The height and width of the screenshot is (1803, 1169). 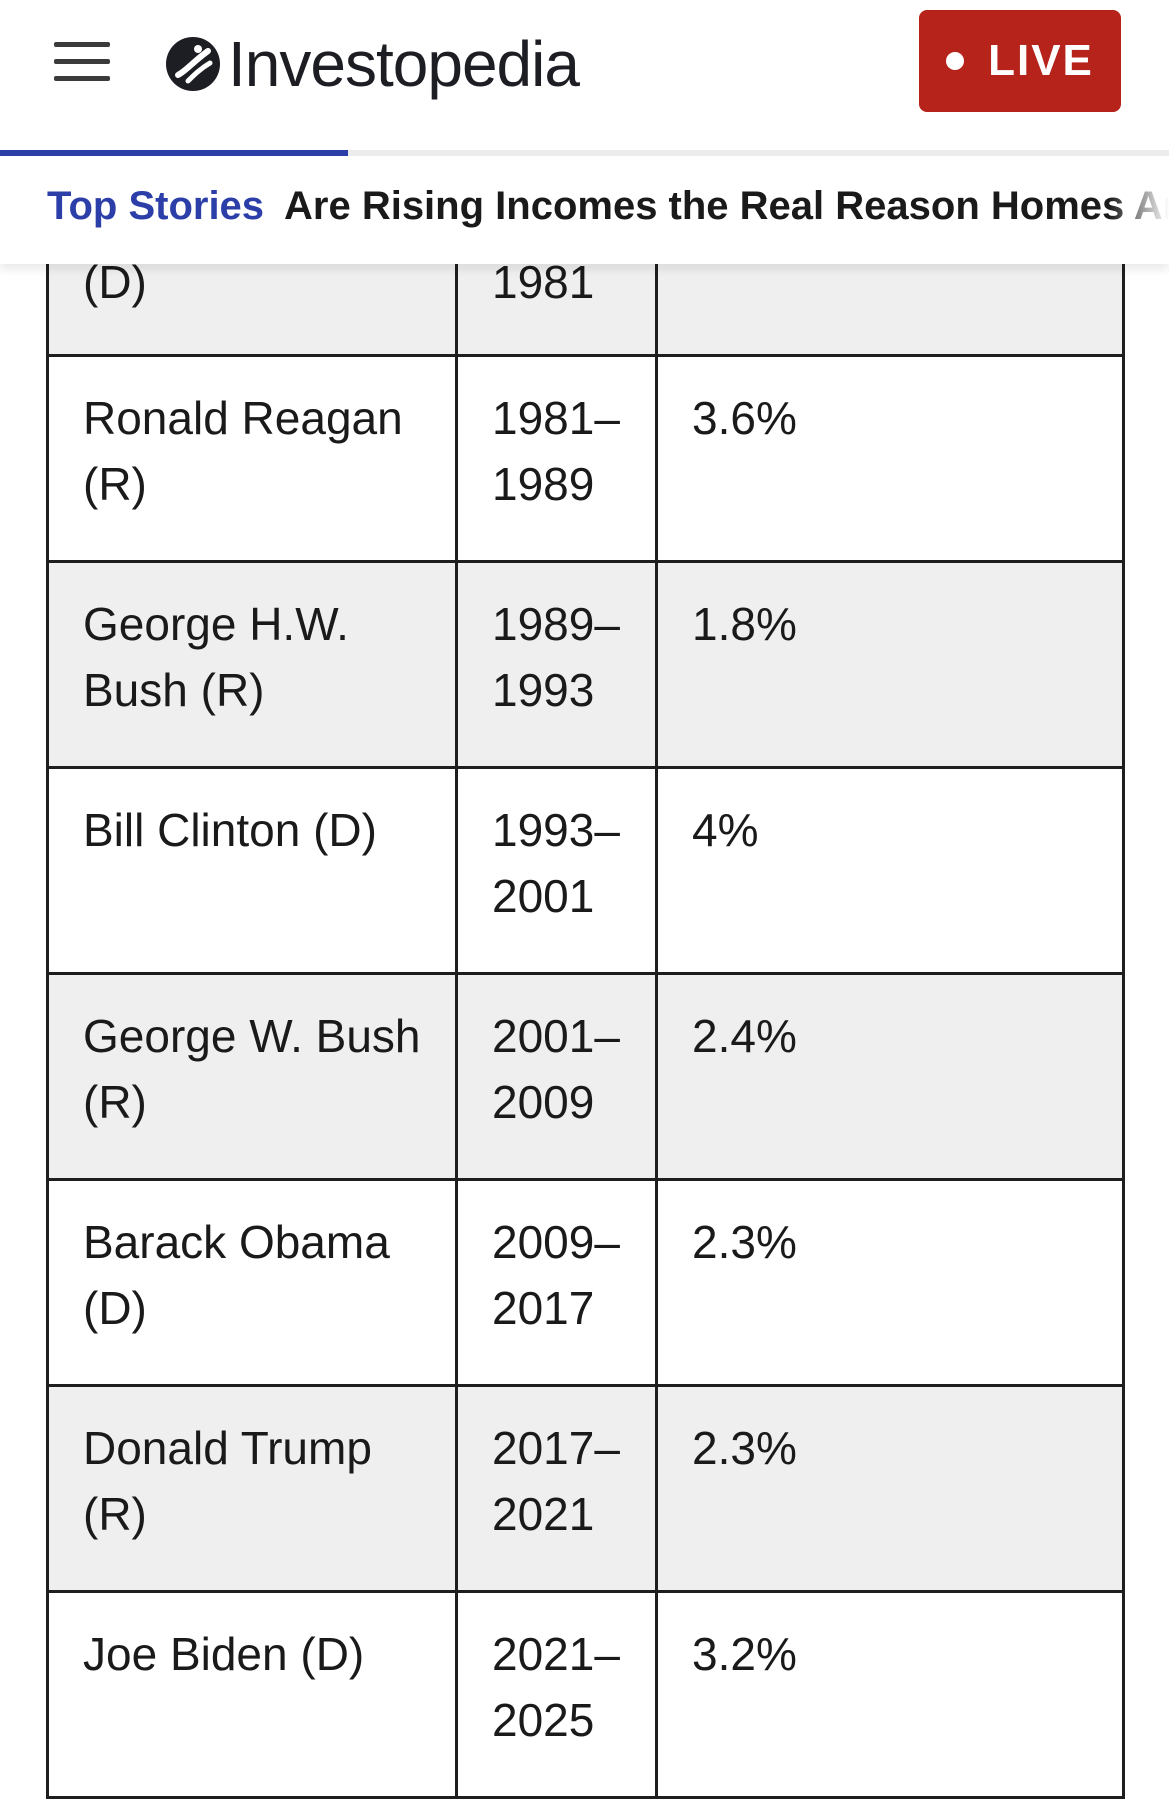 What do you see at coordinates (556, 1076) in the screenshot?
I see `term-cell: 2001–2009` at bounding box center [556, 1076].